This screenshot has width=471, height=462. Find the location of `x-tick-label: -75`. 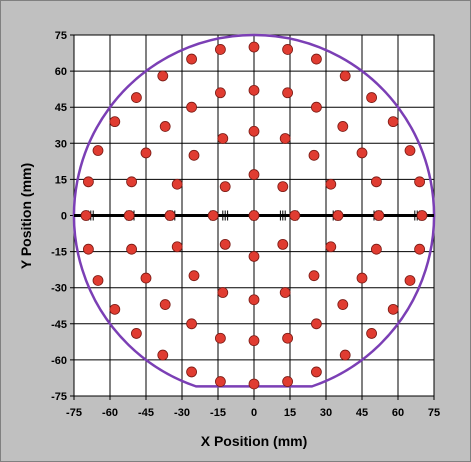

x-tick-label: -75 is located at coordinates (74, 413).